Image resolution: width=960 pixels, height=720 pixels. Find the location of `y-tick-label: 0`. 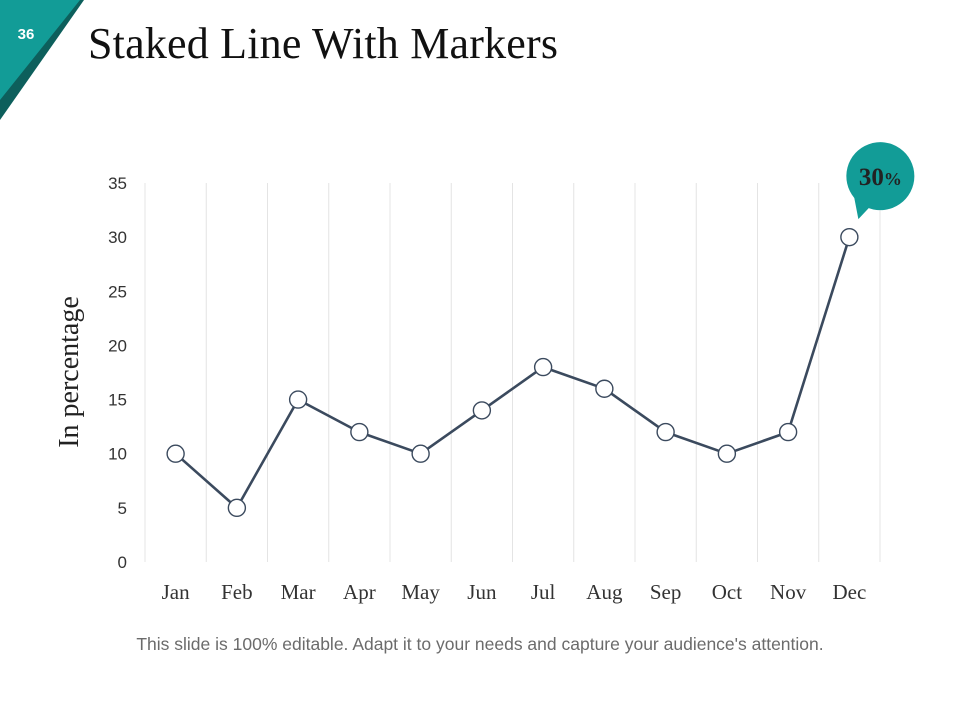

y-tick-label: 0 is located at coordinates (122, 562).